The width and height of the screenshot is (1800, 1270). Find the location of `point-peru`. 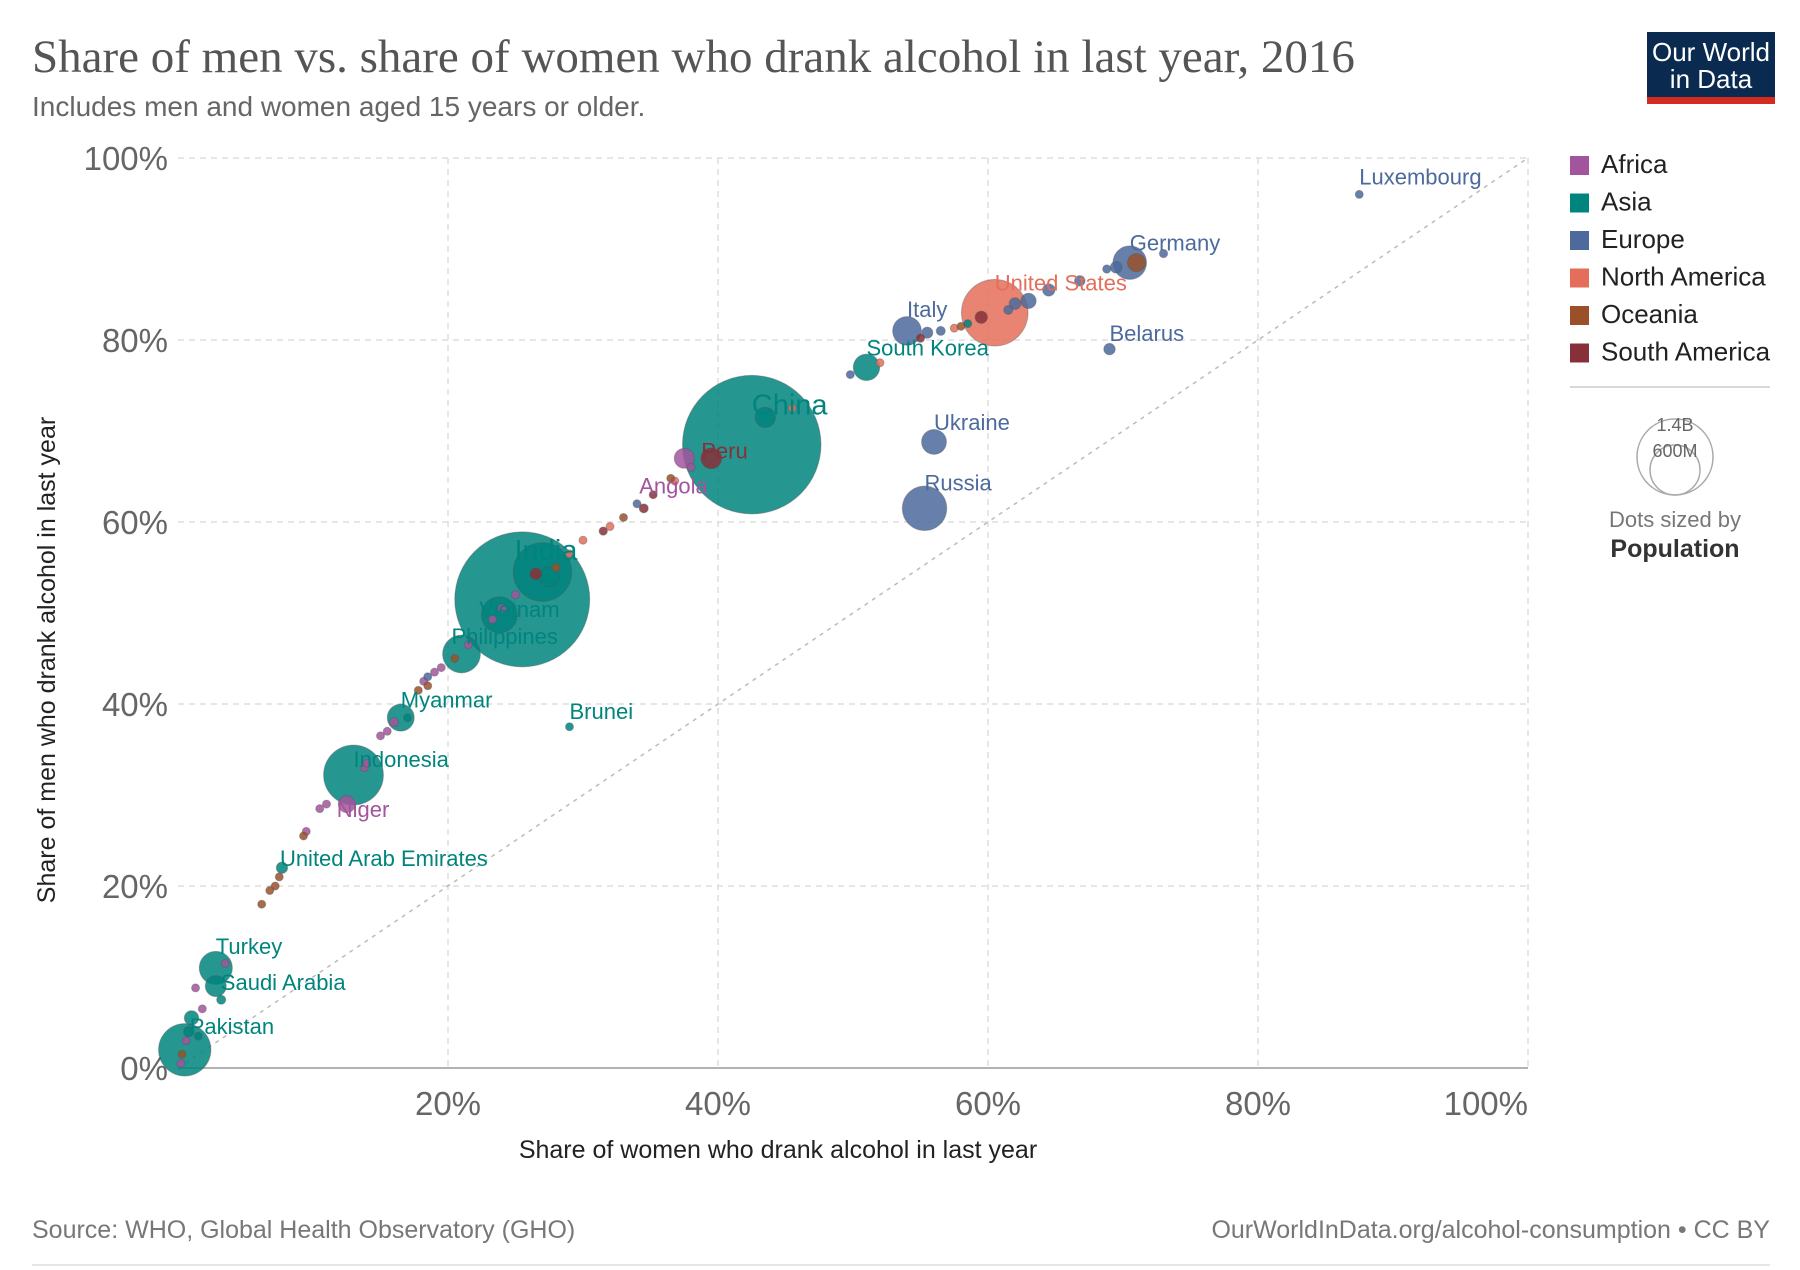

point-peru is located at coordinates (711, 458).